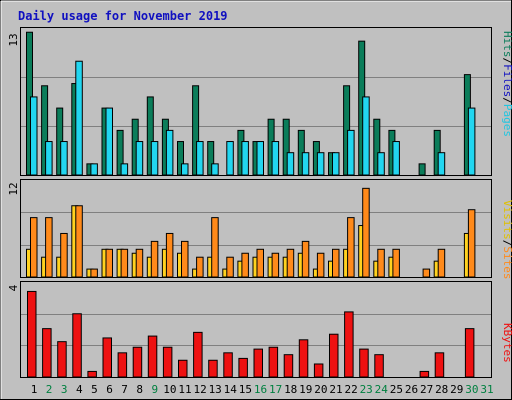  I want to click on legend-sites: Sites, so click(506, 262).